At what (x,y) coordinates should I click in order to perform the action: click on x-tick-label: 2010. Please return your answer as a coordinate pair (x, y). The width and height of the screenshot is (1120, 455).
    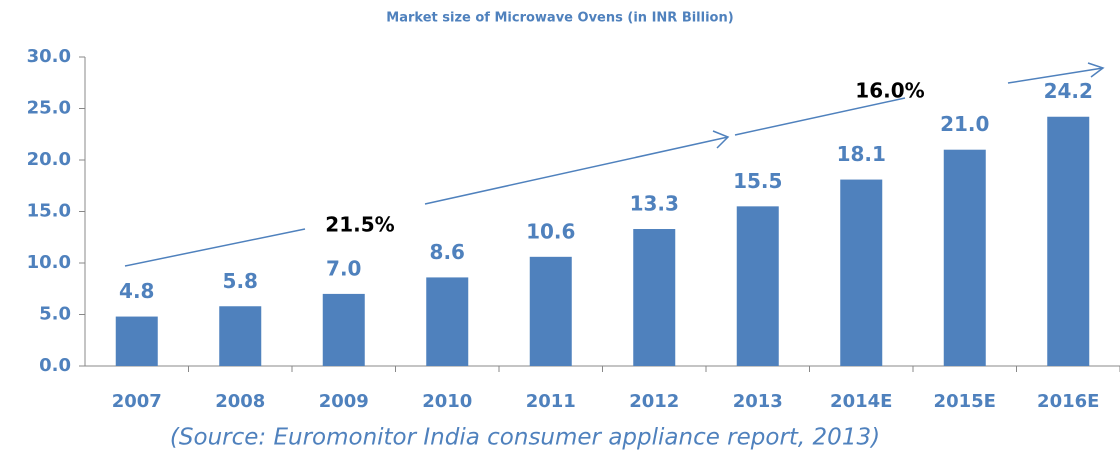
    Looking at the image, I should click on (447, 401).